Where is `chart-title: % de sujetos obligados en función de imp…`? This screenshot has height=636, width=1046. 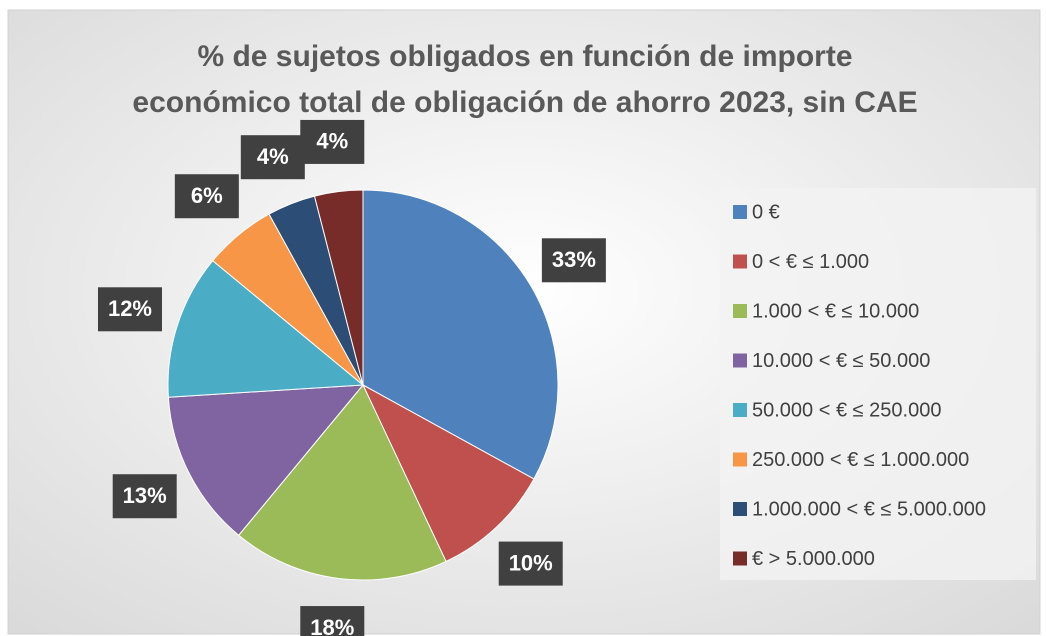
chart-title: % de sujetos obligados en función de imp… is located at coordinates (524, 56).